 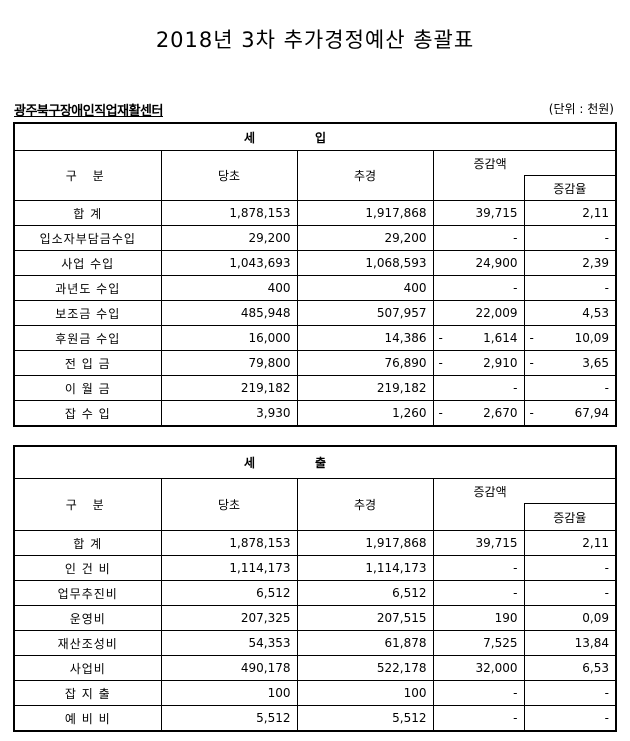 What do you see at coordinates (570, 188) in the screenshot?
I see `header-rate: 증감율` at bounding box center [570, 188].